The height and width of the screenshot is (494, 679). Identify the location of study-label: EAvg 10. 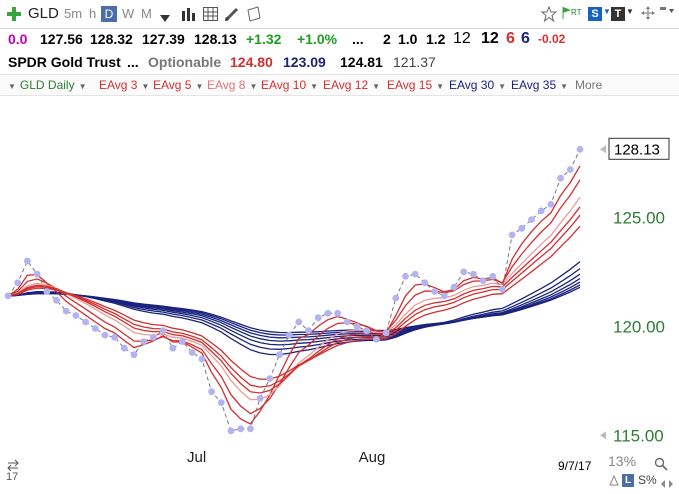
(284, 85).